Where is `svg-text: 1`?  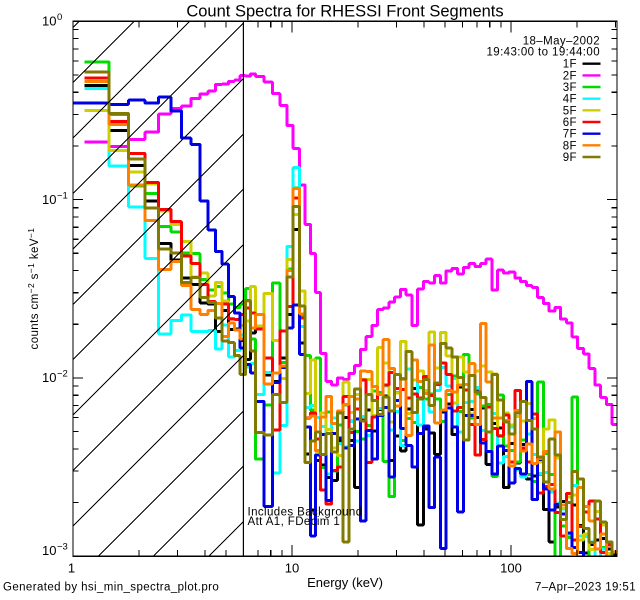
svg-text: 1 is located at coordinates (71, 568).